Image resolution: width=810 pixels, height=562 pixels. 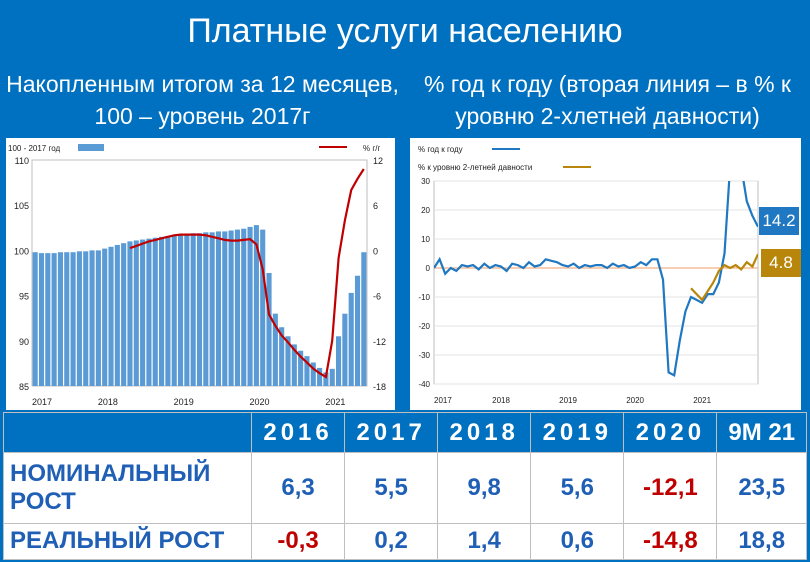 I want to click on table-corner, so click(x=127, y=432).